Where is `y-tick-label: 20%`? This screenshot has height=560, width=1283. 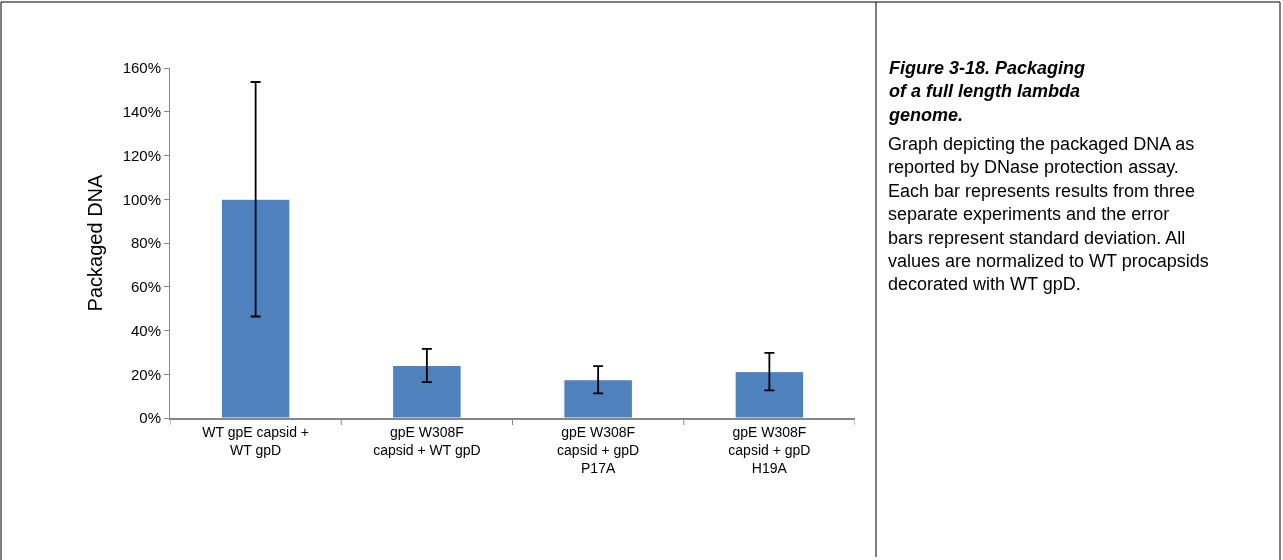
y-tick-label: 20% is located at coordinates (145, 374).